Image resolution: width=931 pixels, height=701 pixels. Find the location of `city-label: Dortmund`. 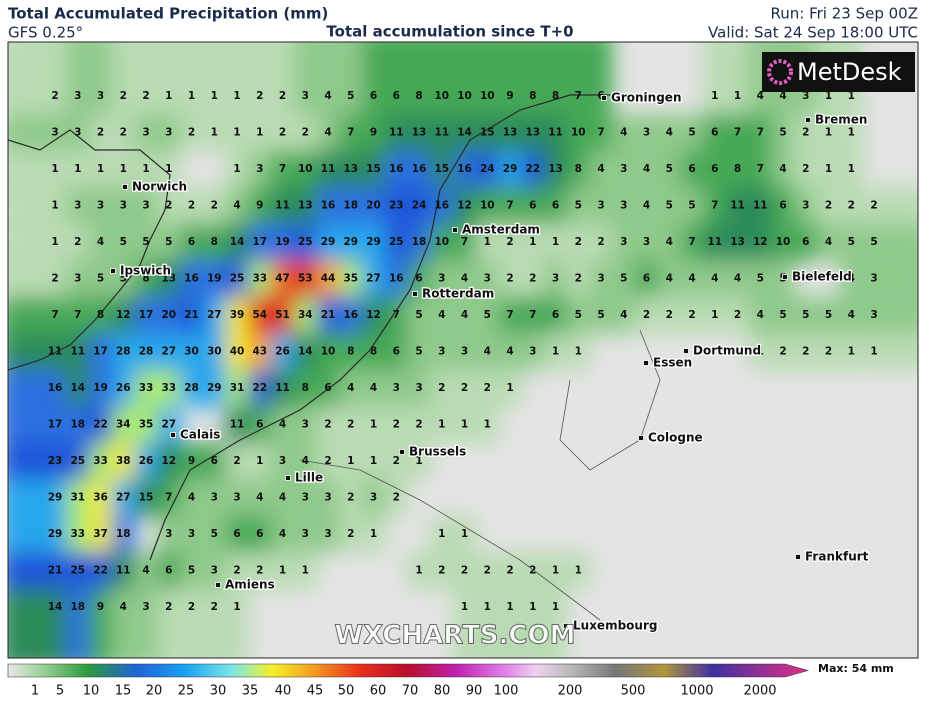

city-label: Dortmund is located at coordinates (727, 351).